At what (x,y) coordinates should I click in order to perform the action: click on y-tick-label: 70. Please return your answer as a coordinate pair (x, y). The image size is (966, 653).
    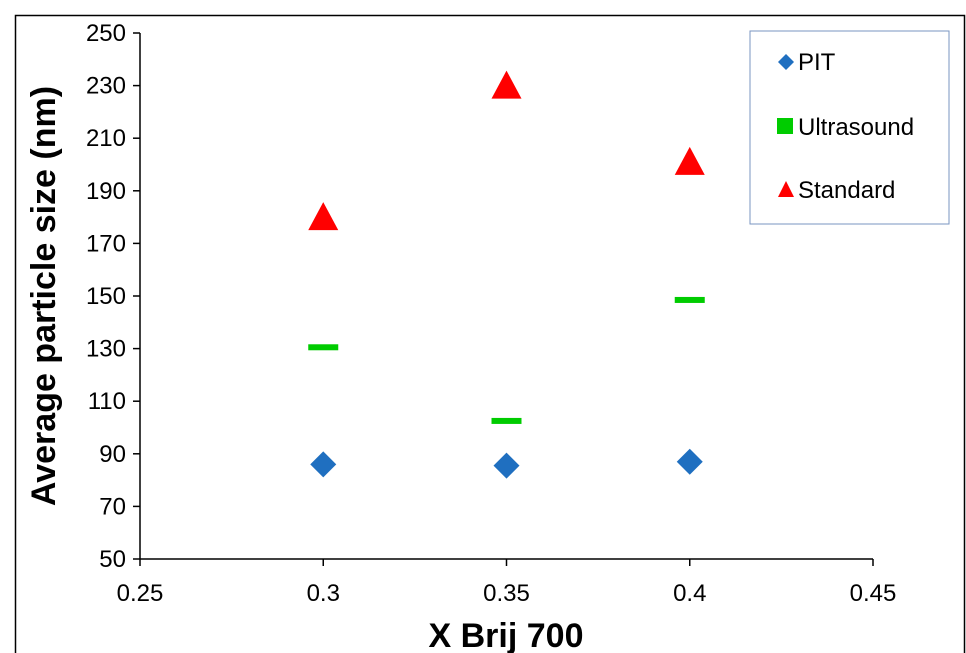
    Looking at the image, I should click on (112, 506).